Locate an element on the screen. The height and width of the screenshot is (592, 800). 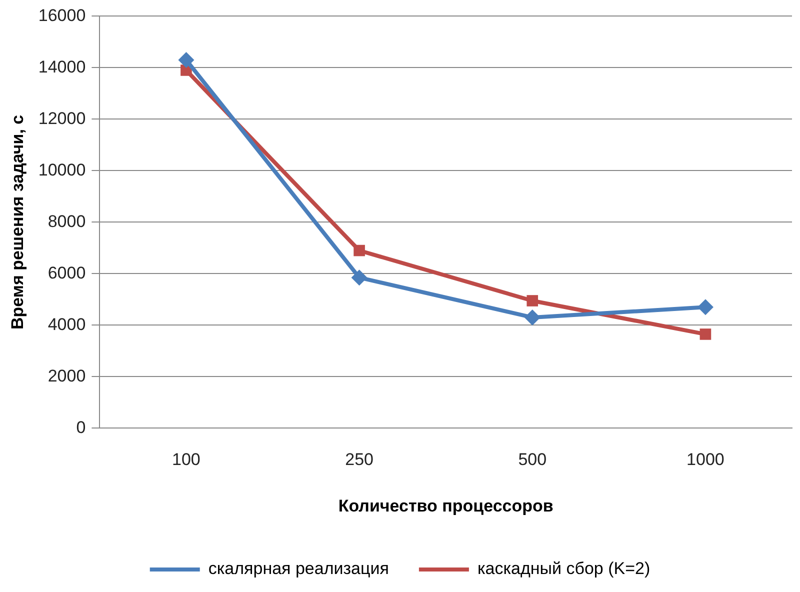
y-axis-title: Время решения задачи, с is located at coordinates (17, 222).